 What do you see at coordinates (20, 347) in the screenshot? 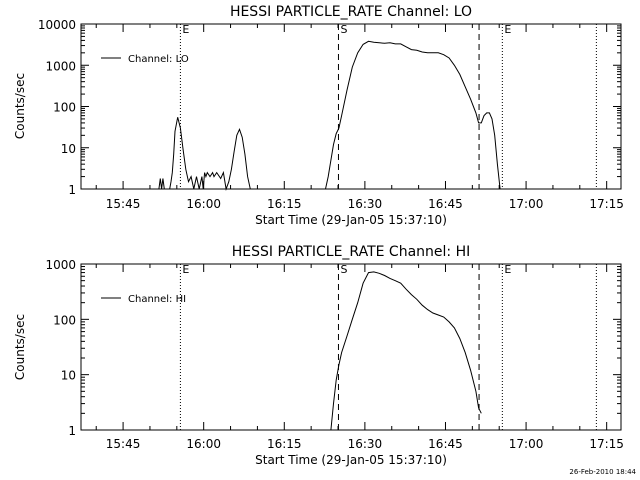
I see `y-axis-label-hi: Counts/sec` at bounding box center [20, 347].